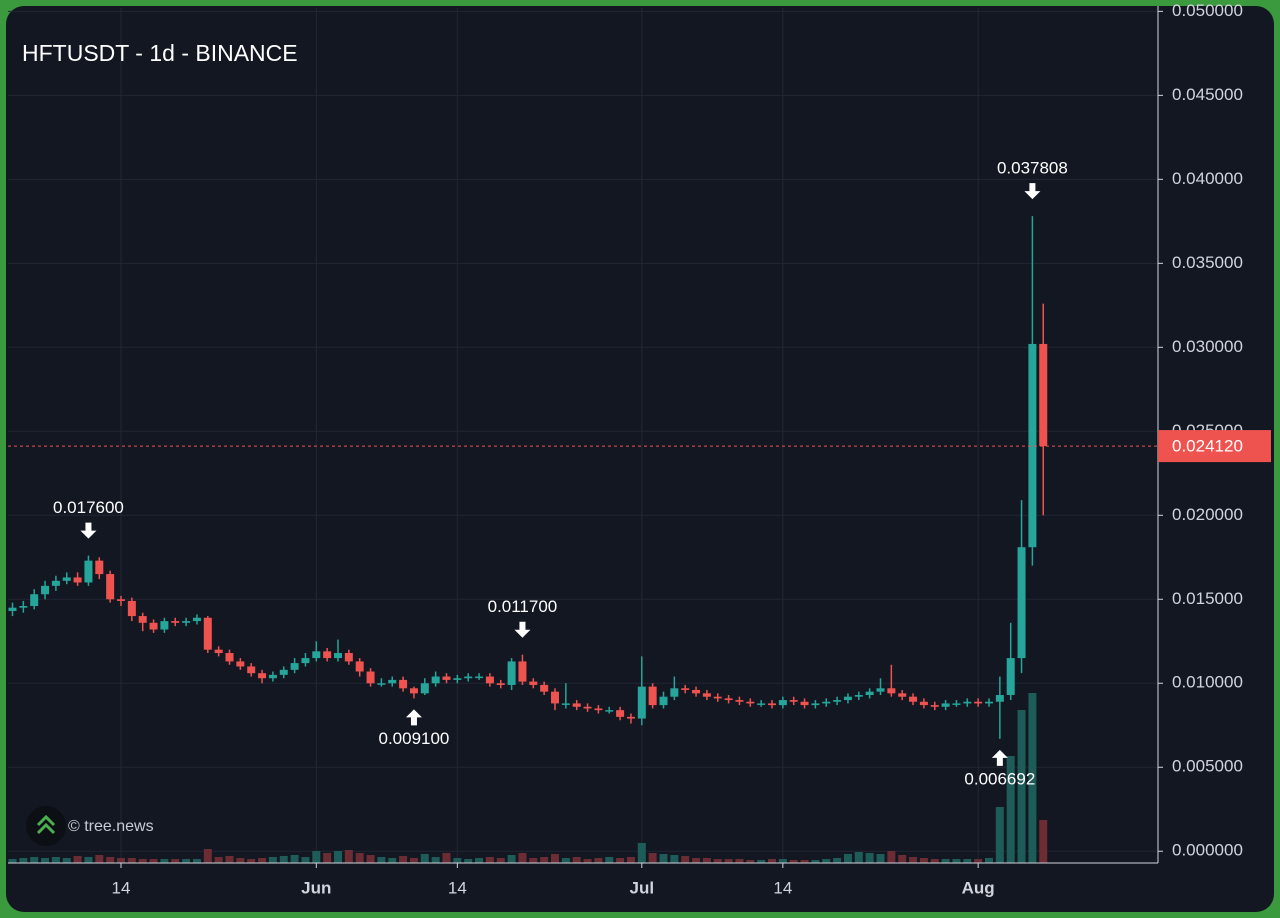 The image size is (1280, 918). What do you see at coordinates (316, 887) in the screenshot?
I see `x-tick-label: Jun` at bounding box center [316, 887].